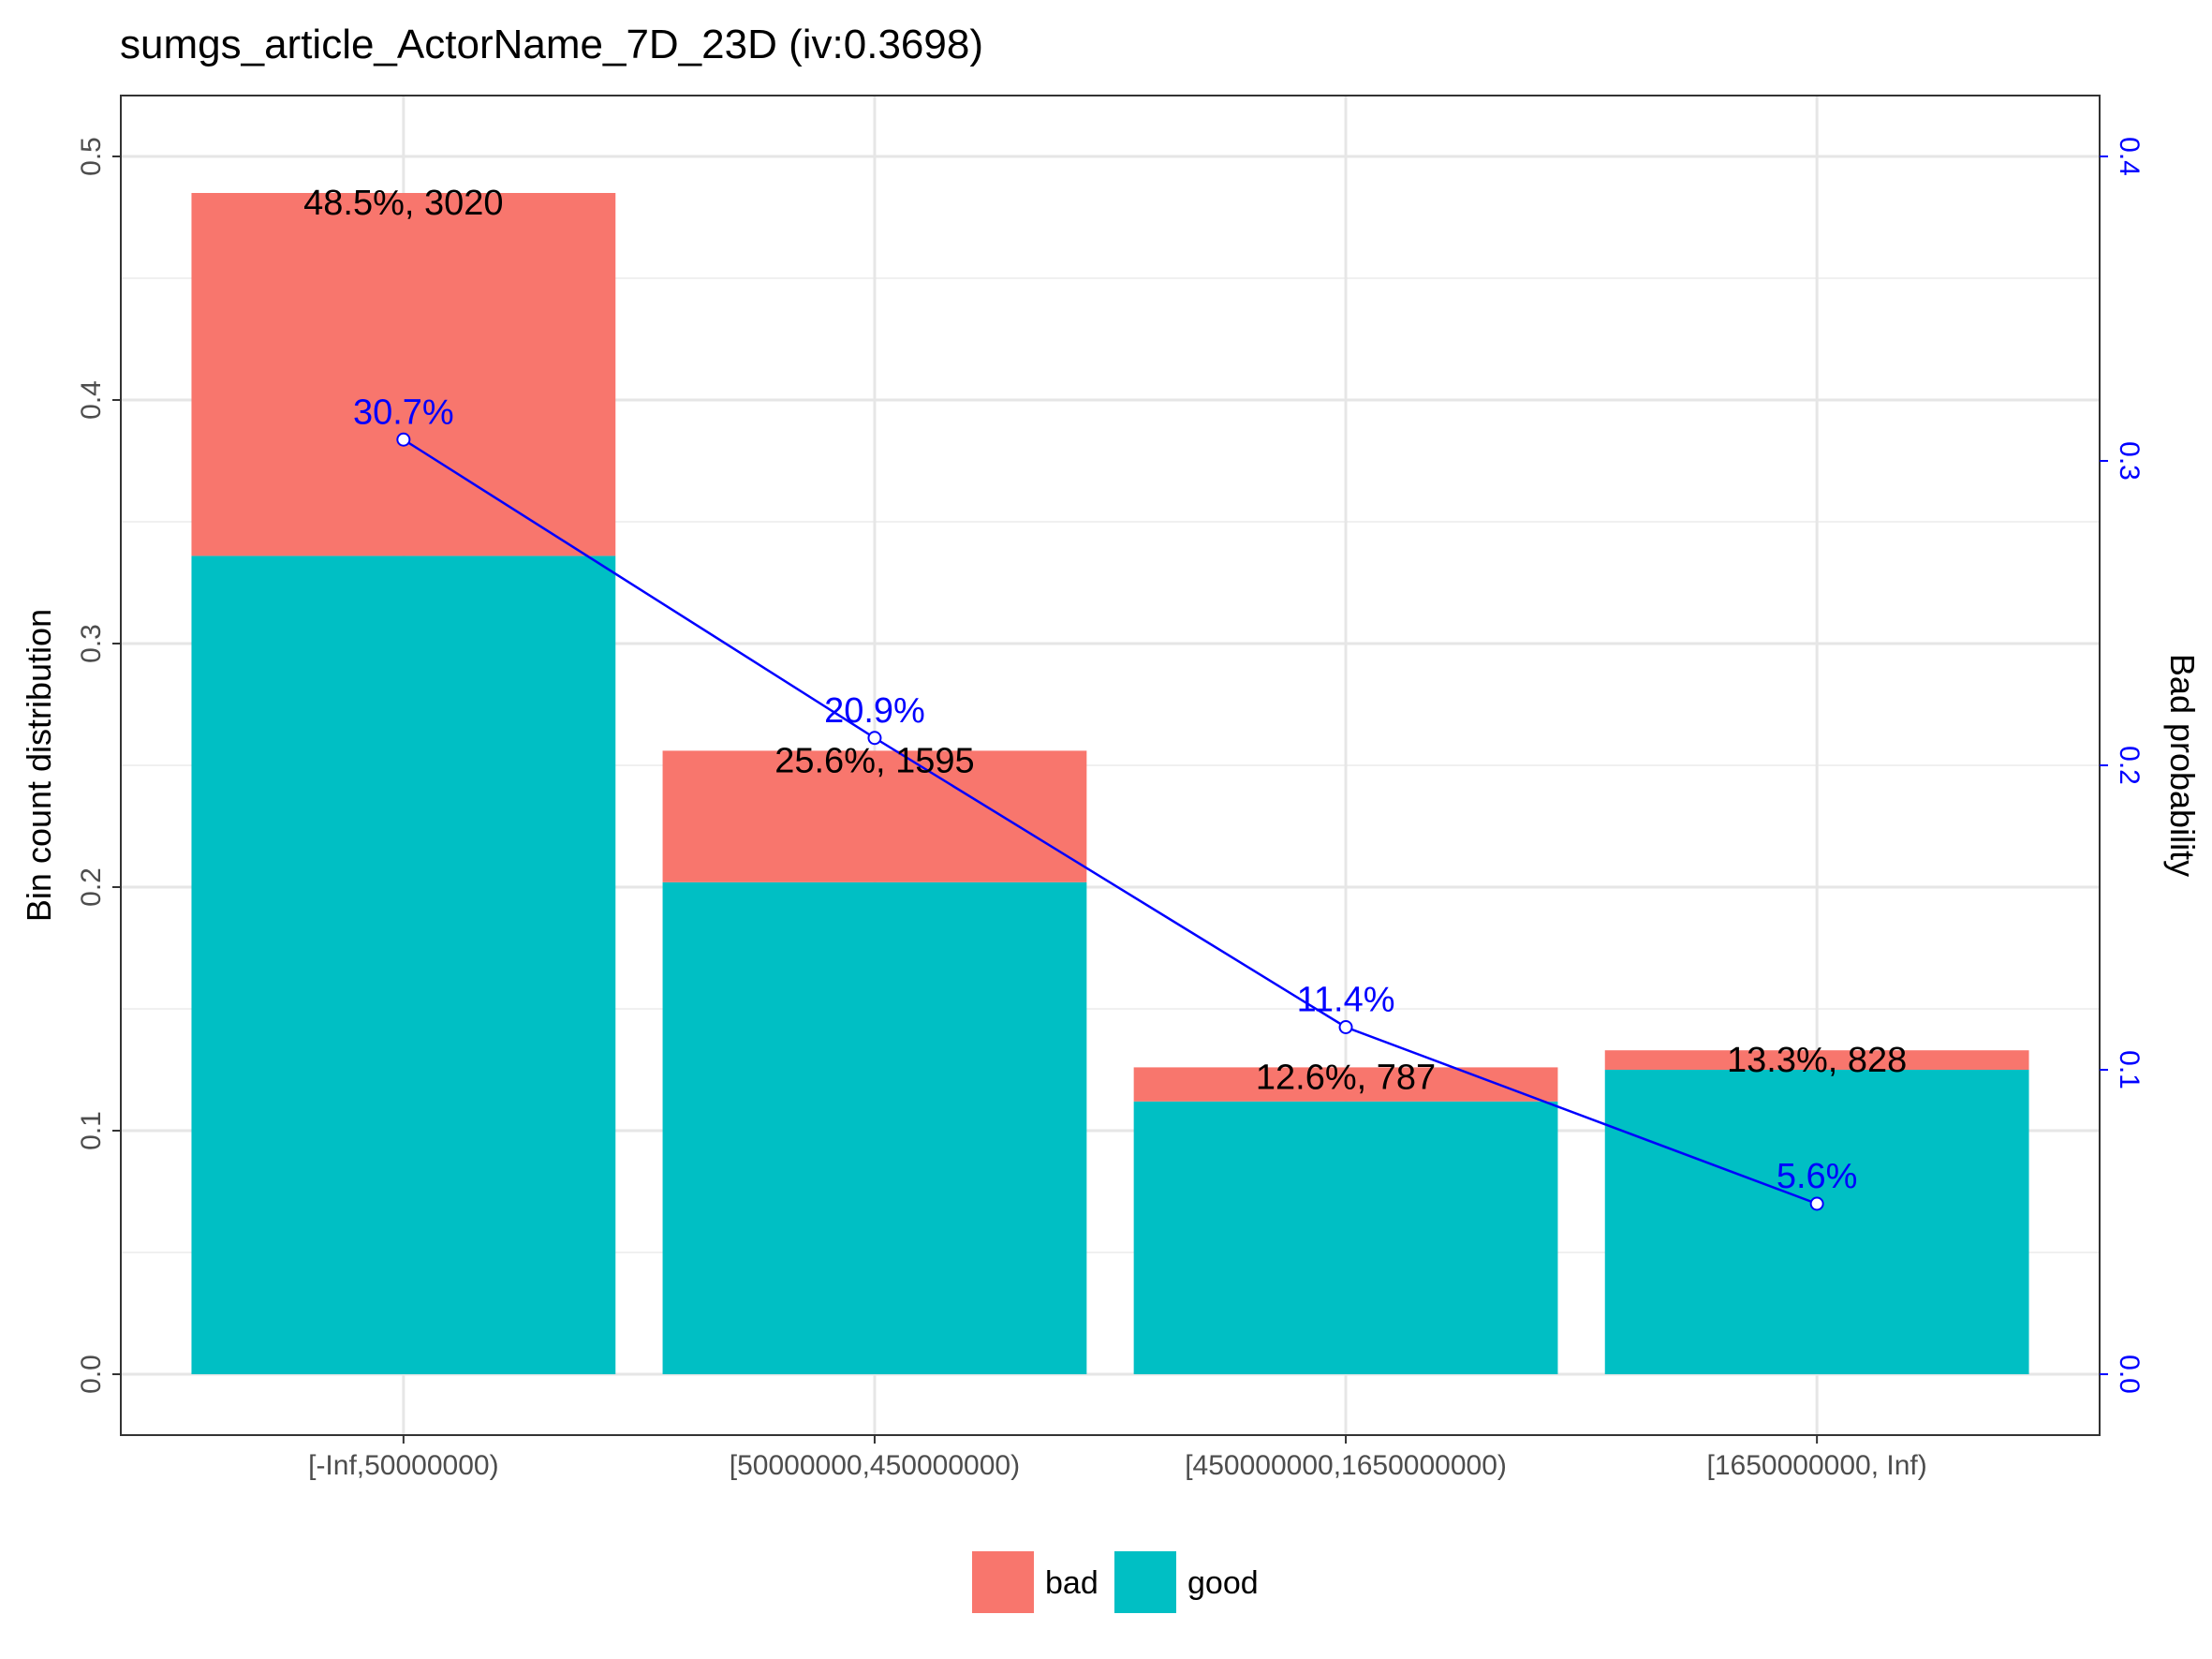  Describe the element at coordinates (1818, 1176) in the screenshot. I see `probability-label: 5.6%` at that location.